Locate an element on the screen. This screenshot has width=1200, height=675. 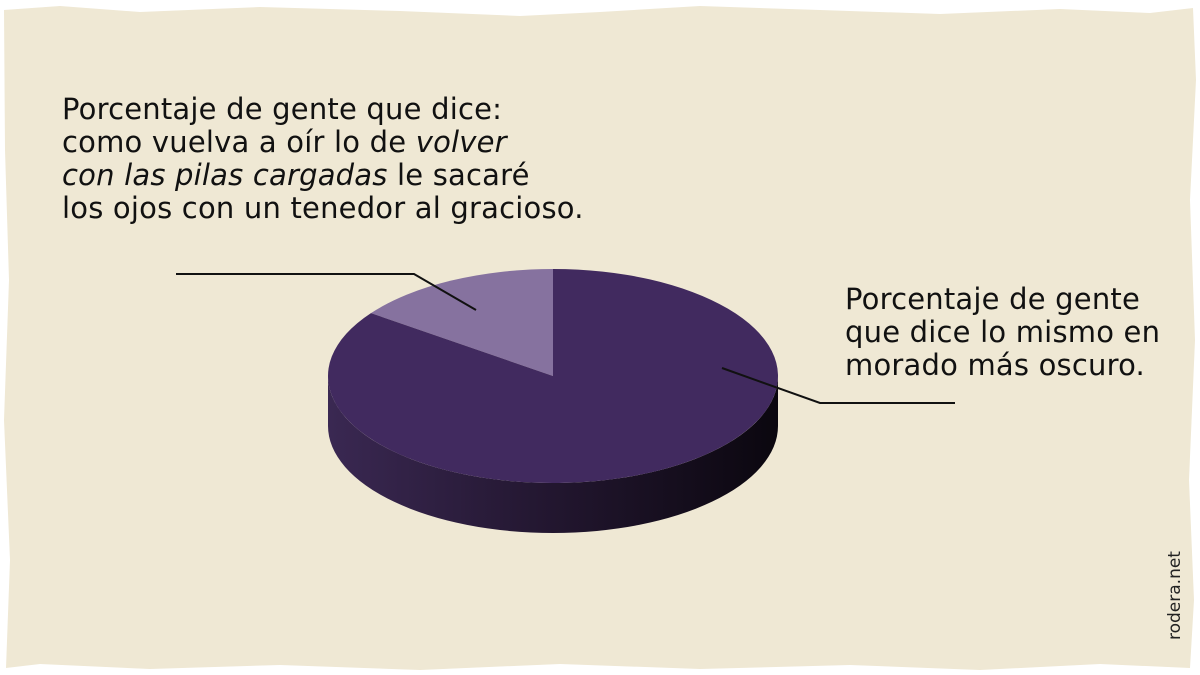
credit-text: rodera.net is located at coordinates (1175, 595).